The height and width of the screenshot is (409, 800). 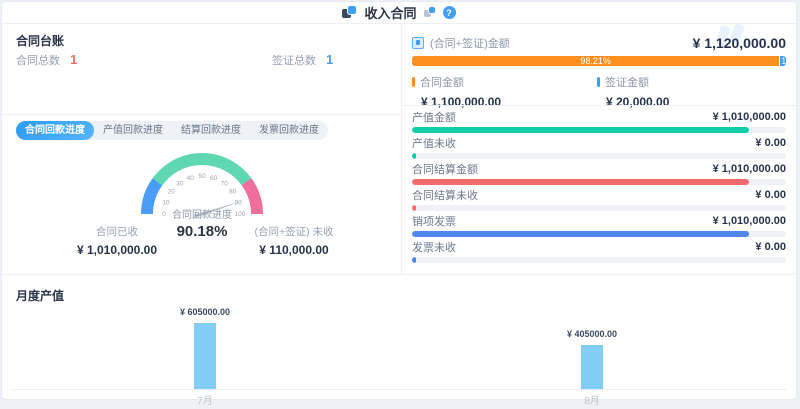 I want to click on contract-received-stat: 合同已收 ¥ 1,010,000.00, so click(x=117, y=240).